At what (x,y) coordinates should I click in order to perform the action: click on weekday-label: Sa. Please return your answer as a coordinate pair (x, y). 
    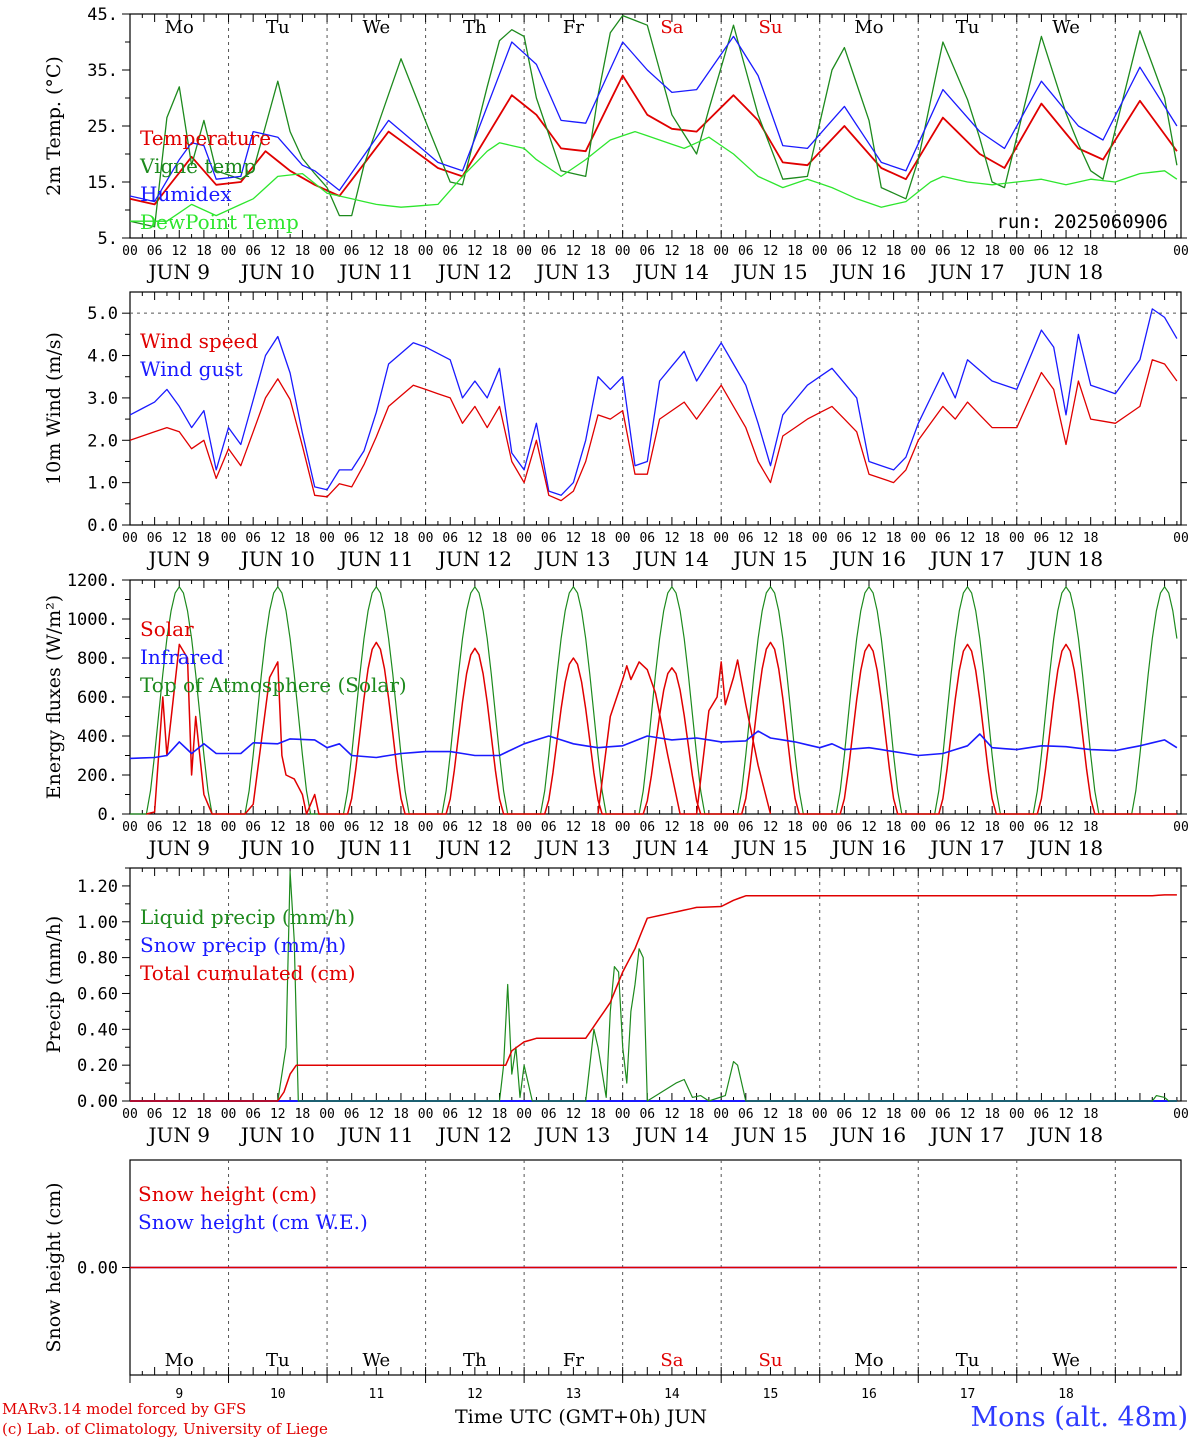
    Looking at the image, I should click on (671, 1360).